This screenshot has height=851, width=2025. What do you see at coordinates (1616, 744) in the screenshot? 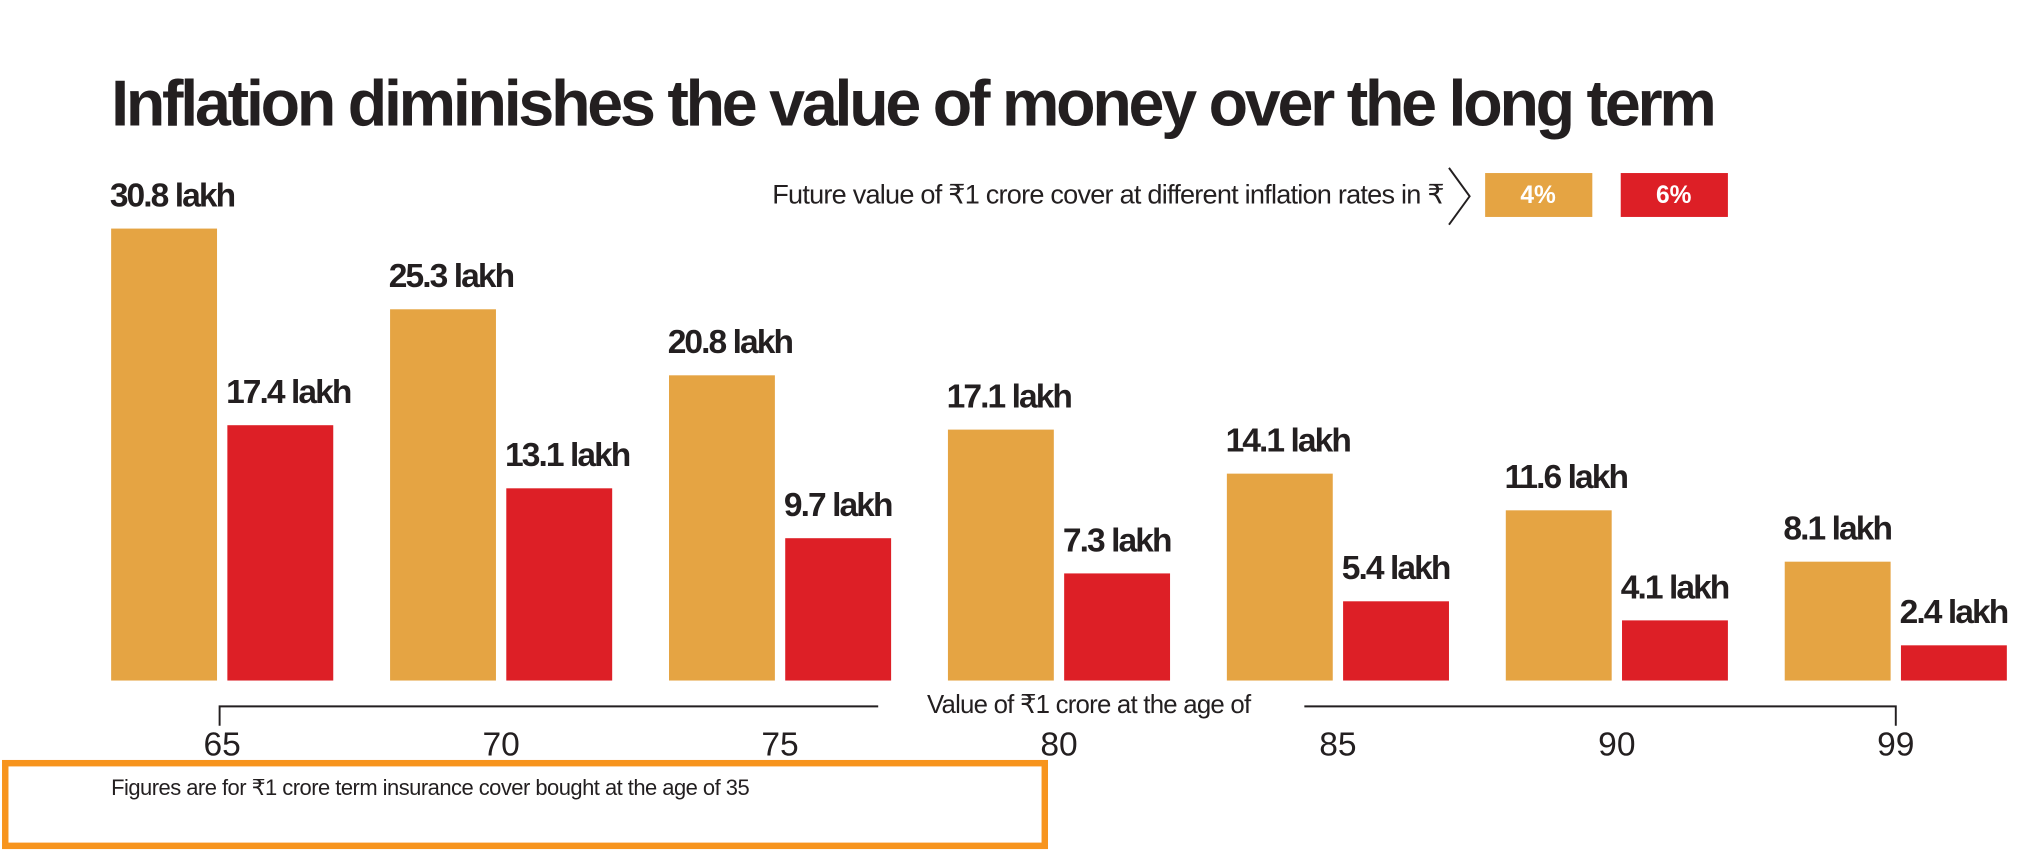
I see `x-tick-label: 90` at bounding box center [1616, 744].